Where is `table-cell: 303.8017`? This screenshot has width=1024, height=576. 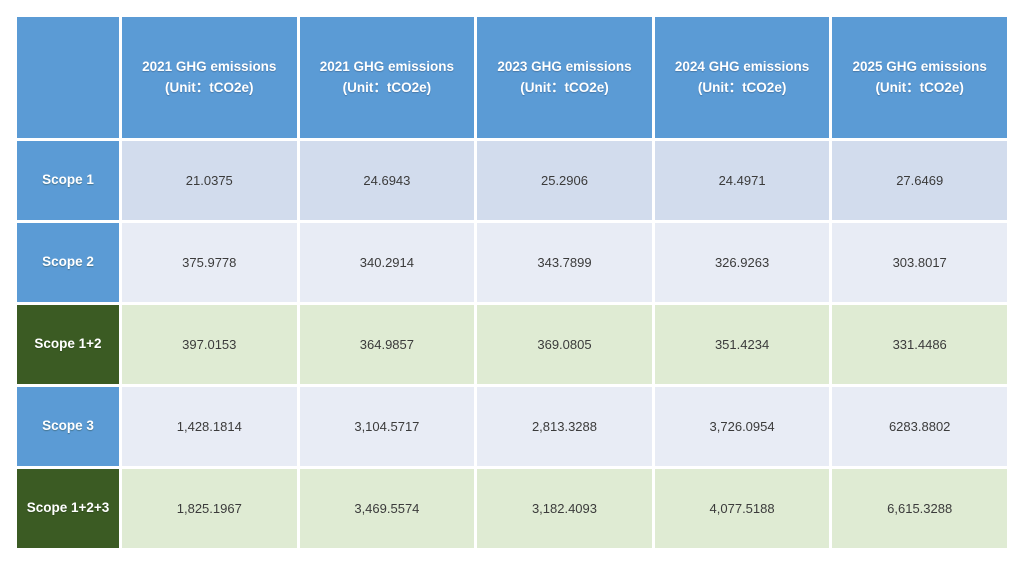
table-cell: 303.8017 is located at coordinates (919, 262).